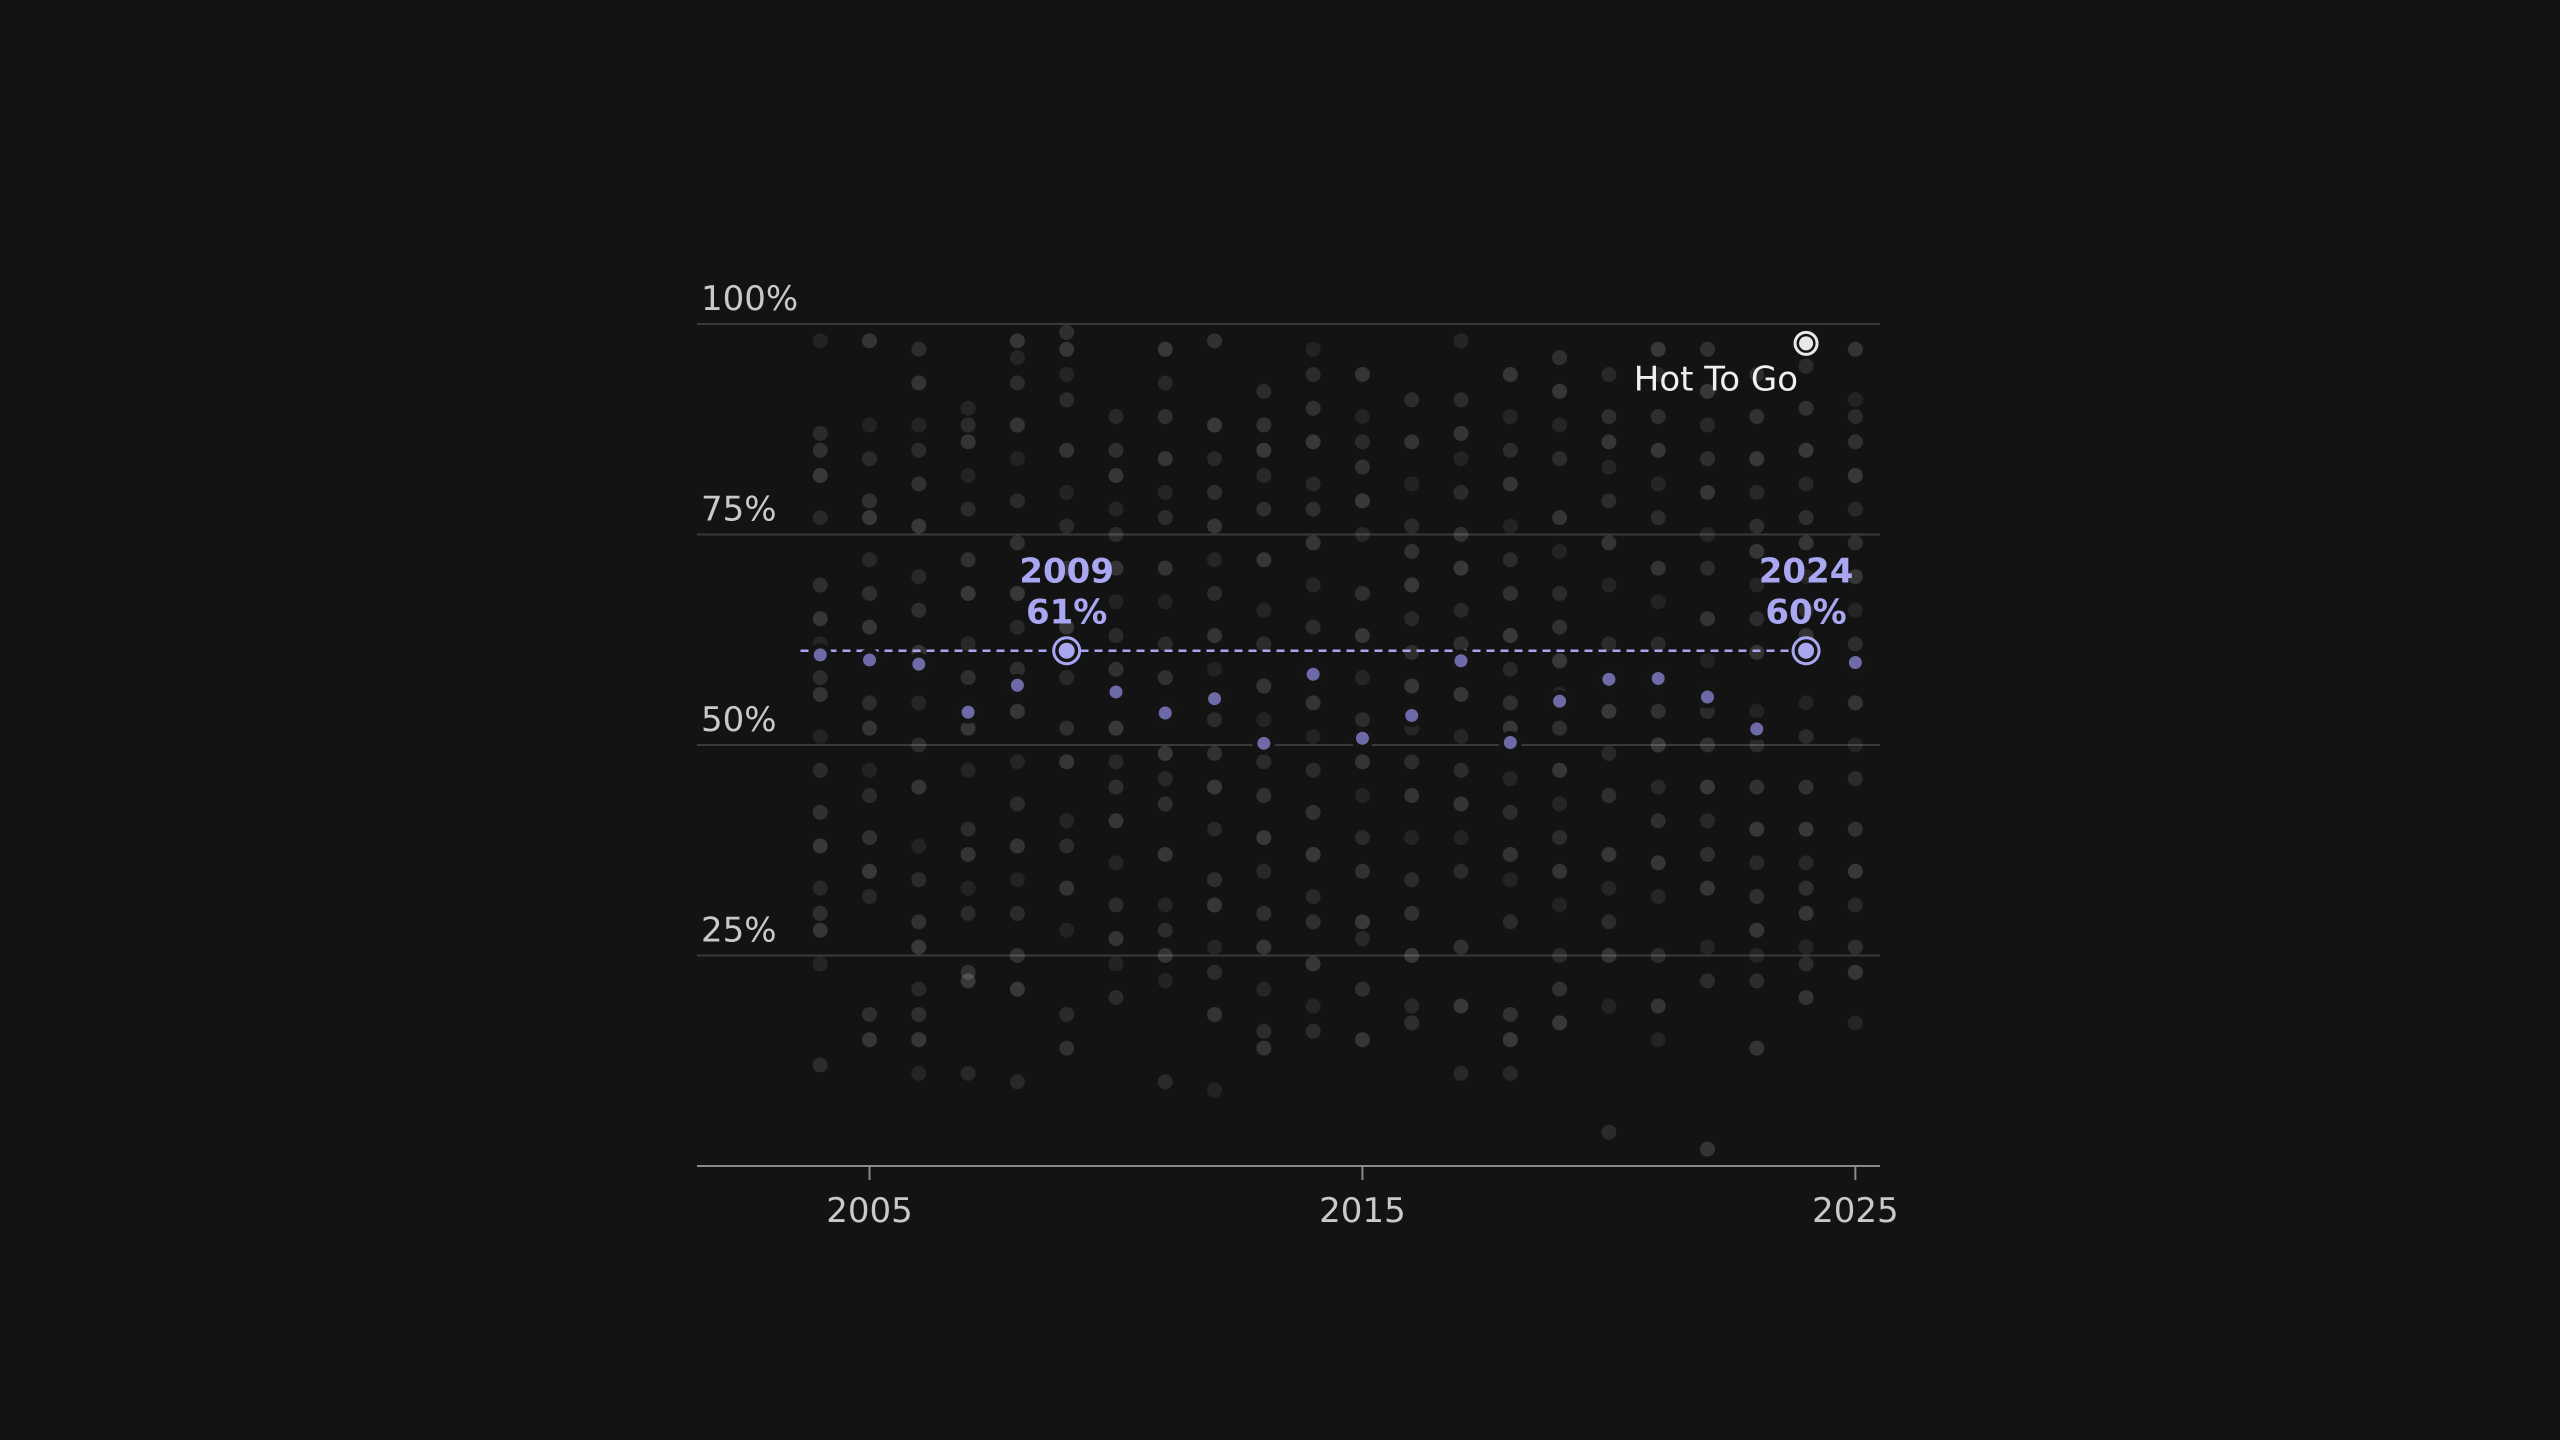 Image resolution: width=2560 pixels, height=1440 pixels. What do you see at coordinates (1066, 613) in the screenshot?
I see `highlight-value-label: 61%` at bounding box center [1066, 613].